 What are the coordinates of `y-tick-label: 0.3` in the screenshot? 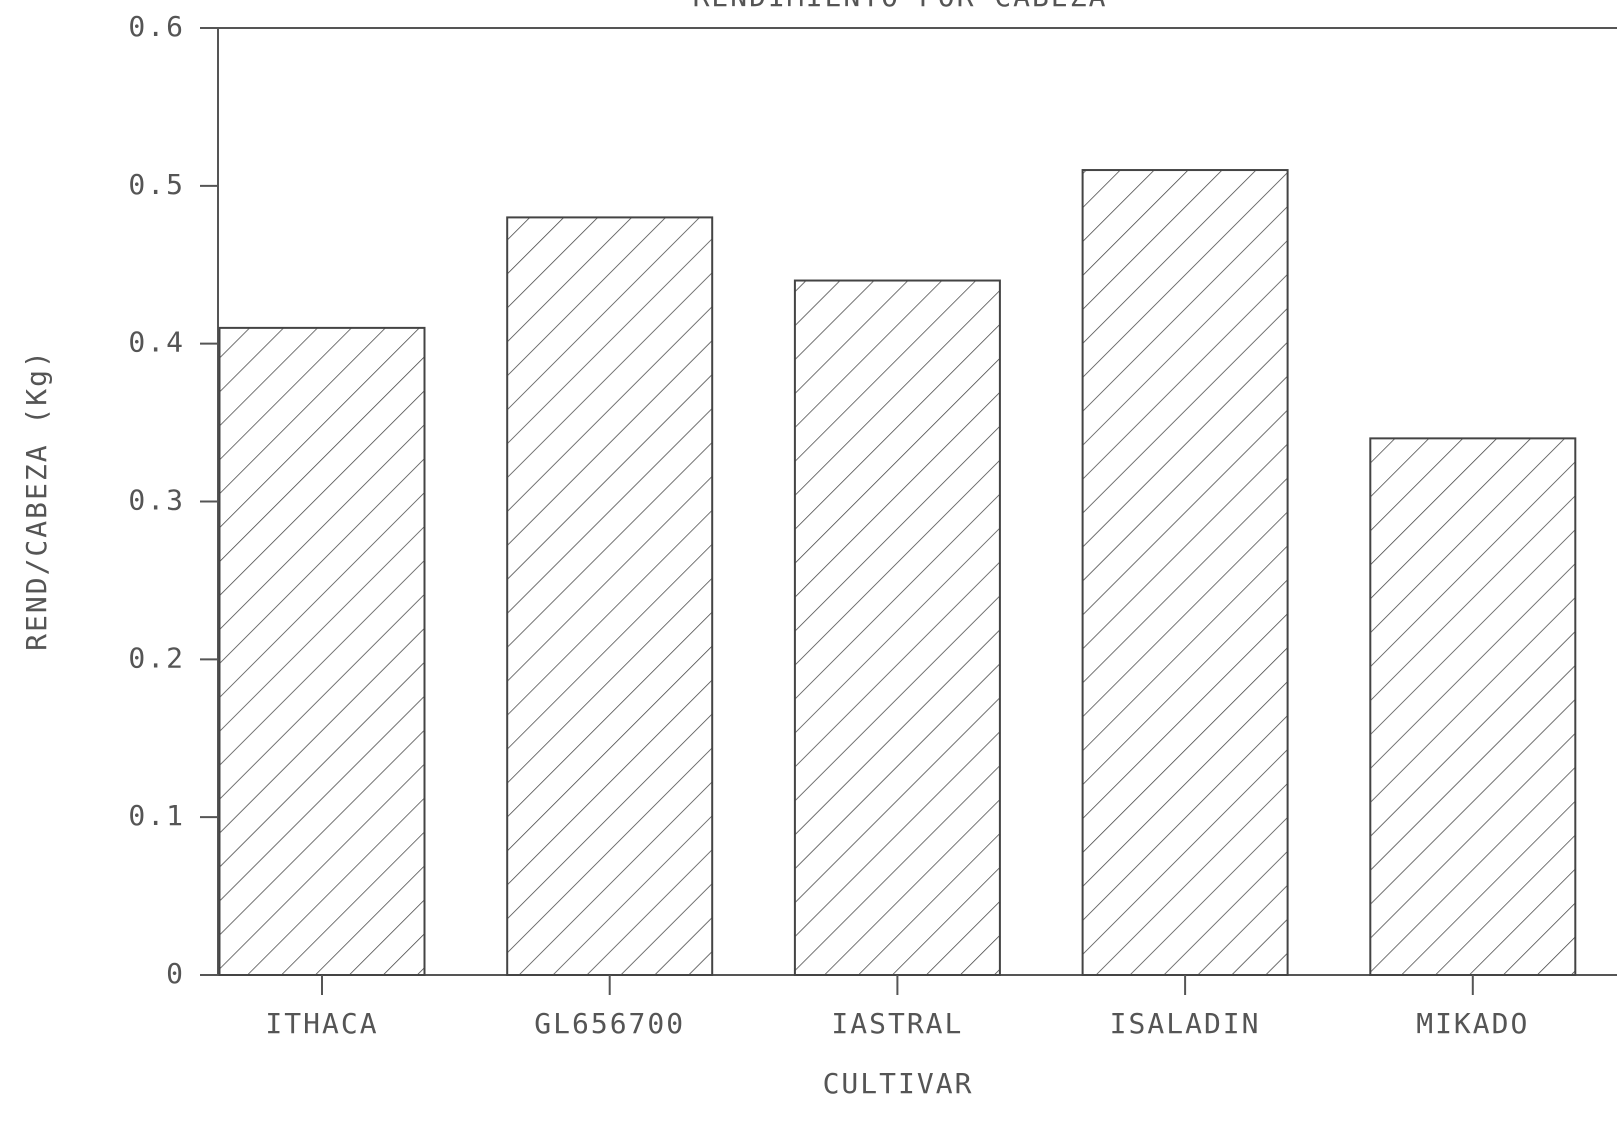 It's located at (156, 500).